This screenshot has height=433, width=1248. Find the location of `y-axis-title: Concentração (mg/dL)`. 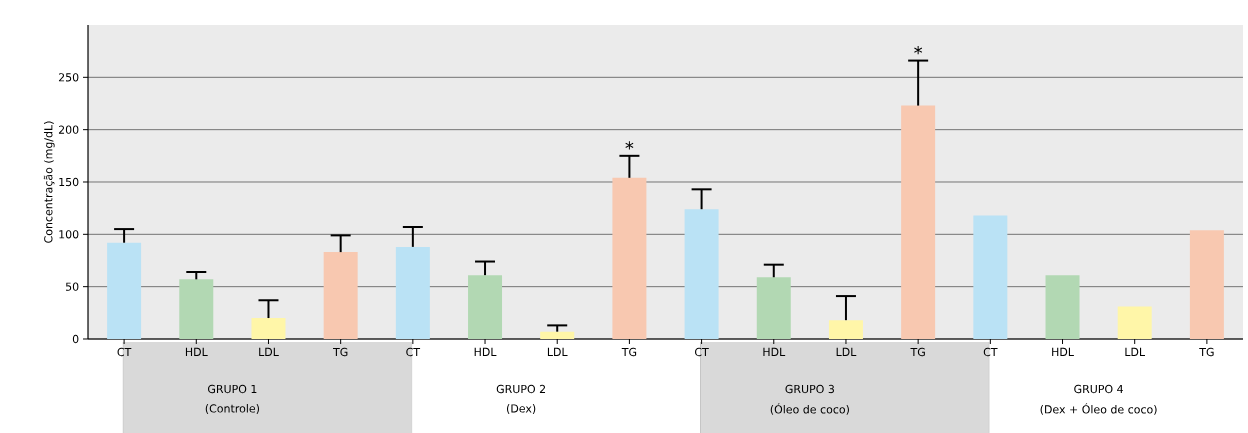

y-axis-title: Concentração (mg/dL) is located at coordinates (49, 182).